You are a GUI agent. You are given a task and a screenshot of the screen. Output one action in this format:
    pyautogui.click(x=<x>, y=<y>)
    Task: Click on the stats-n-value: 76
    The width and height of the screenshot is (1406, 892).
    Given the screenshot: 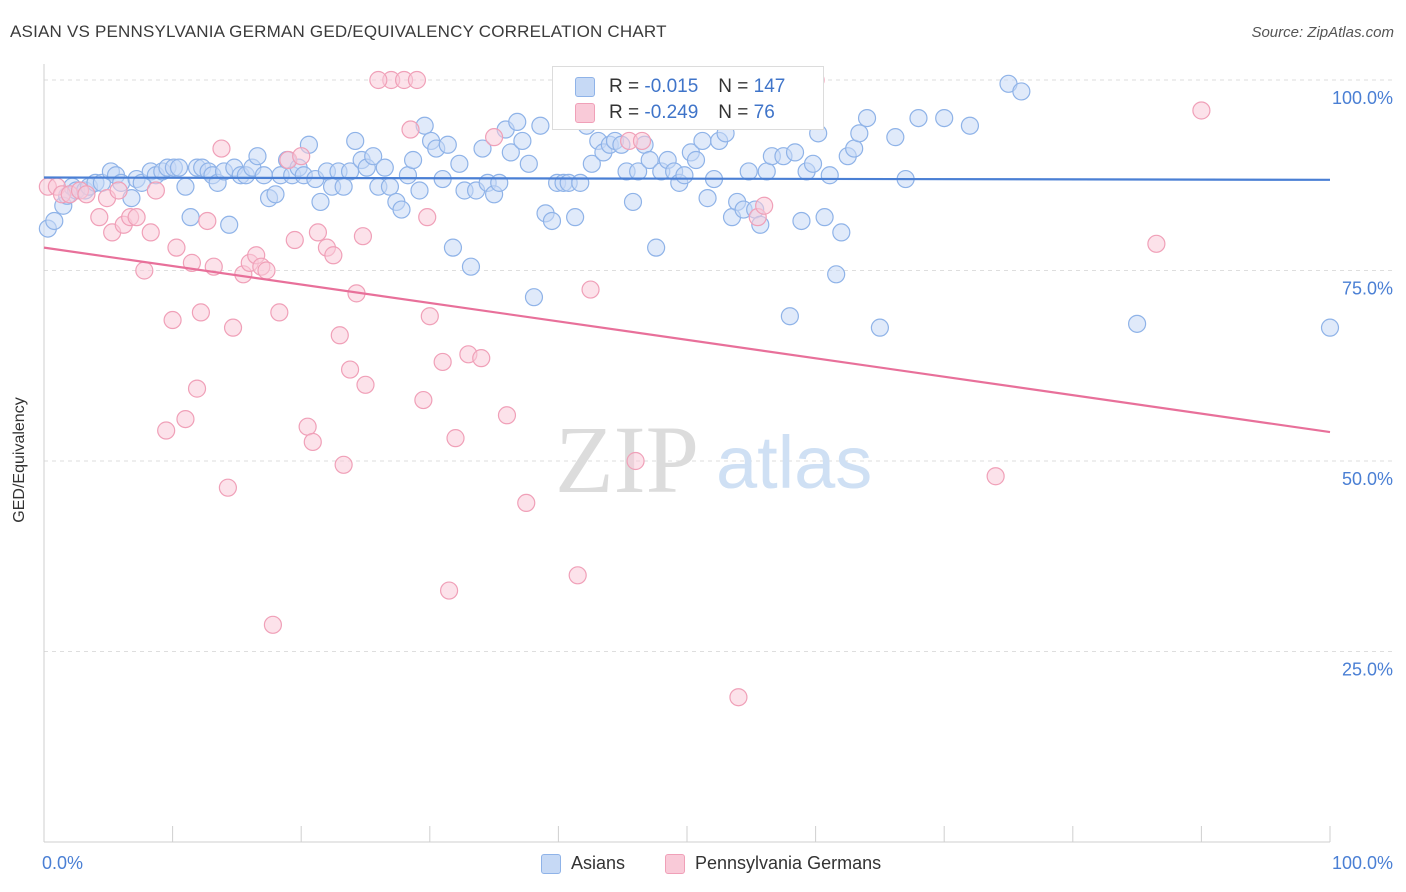 What is the action you would take?
    pyautogui.click(x=764, y=112)
    